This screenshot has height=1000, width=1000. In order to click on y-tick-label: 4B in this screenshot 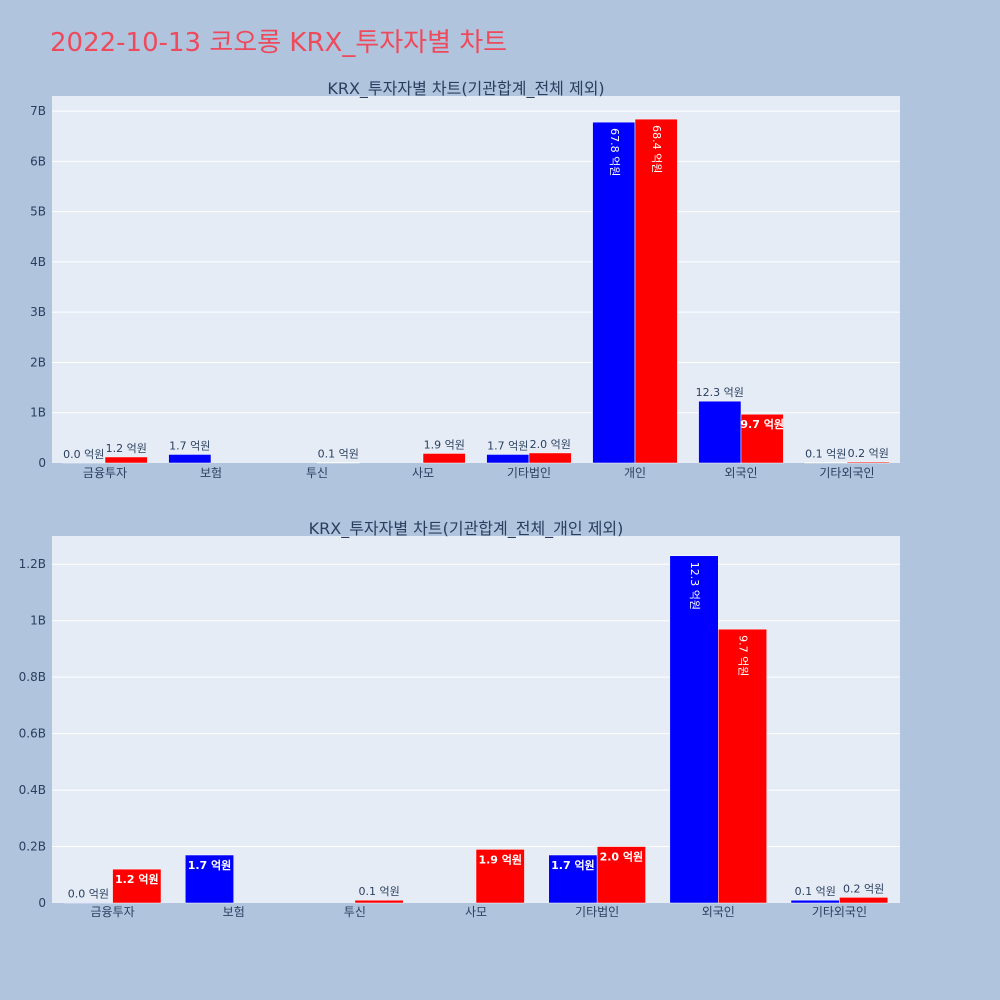, I will do `click(38, 262)`.